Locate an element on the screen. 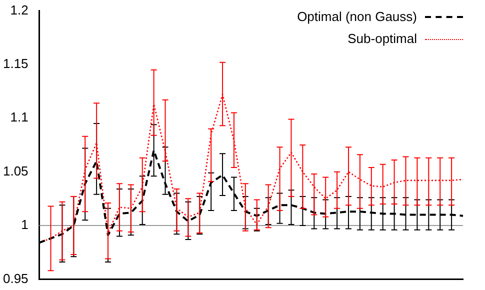 Image resolution: width=485 pixels, height=290 pixels. y-tick-label: 1.15 is located at coordinates (15, 64).